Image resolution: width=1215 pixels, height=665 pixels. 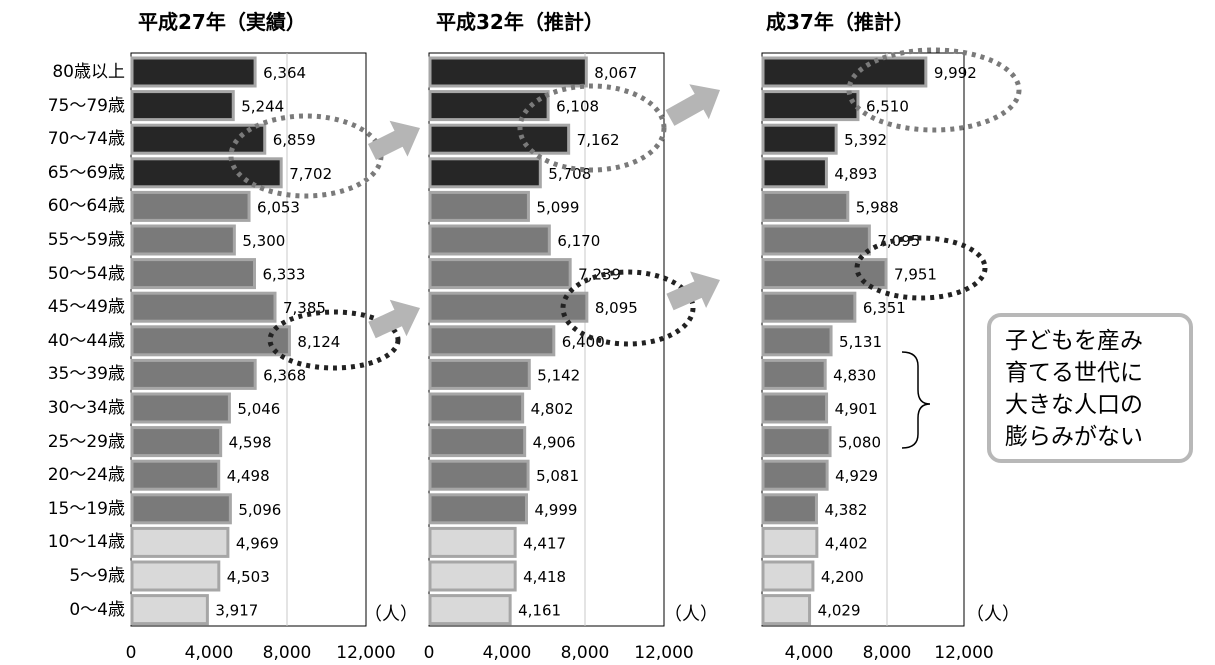 I want to click on callout-line-4: 膨らみがない, so click(x=1074, y=437).